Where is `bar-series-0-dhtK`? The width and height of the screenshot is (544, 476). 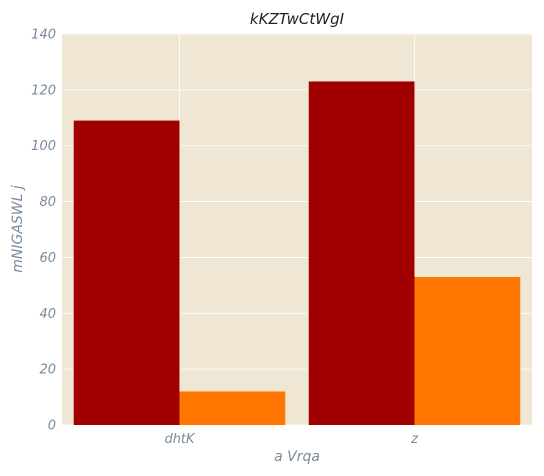
bar-series-0-dhtK is located at coordinates (126, 272).